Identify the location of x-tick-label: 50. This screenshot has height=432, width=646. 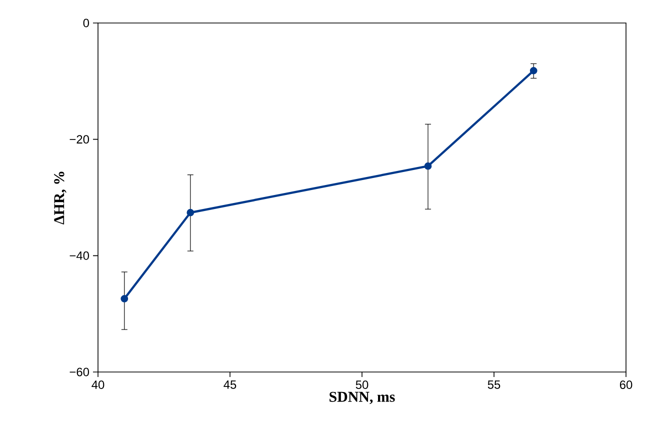
(362, 384).